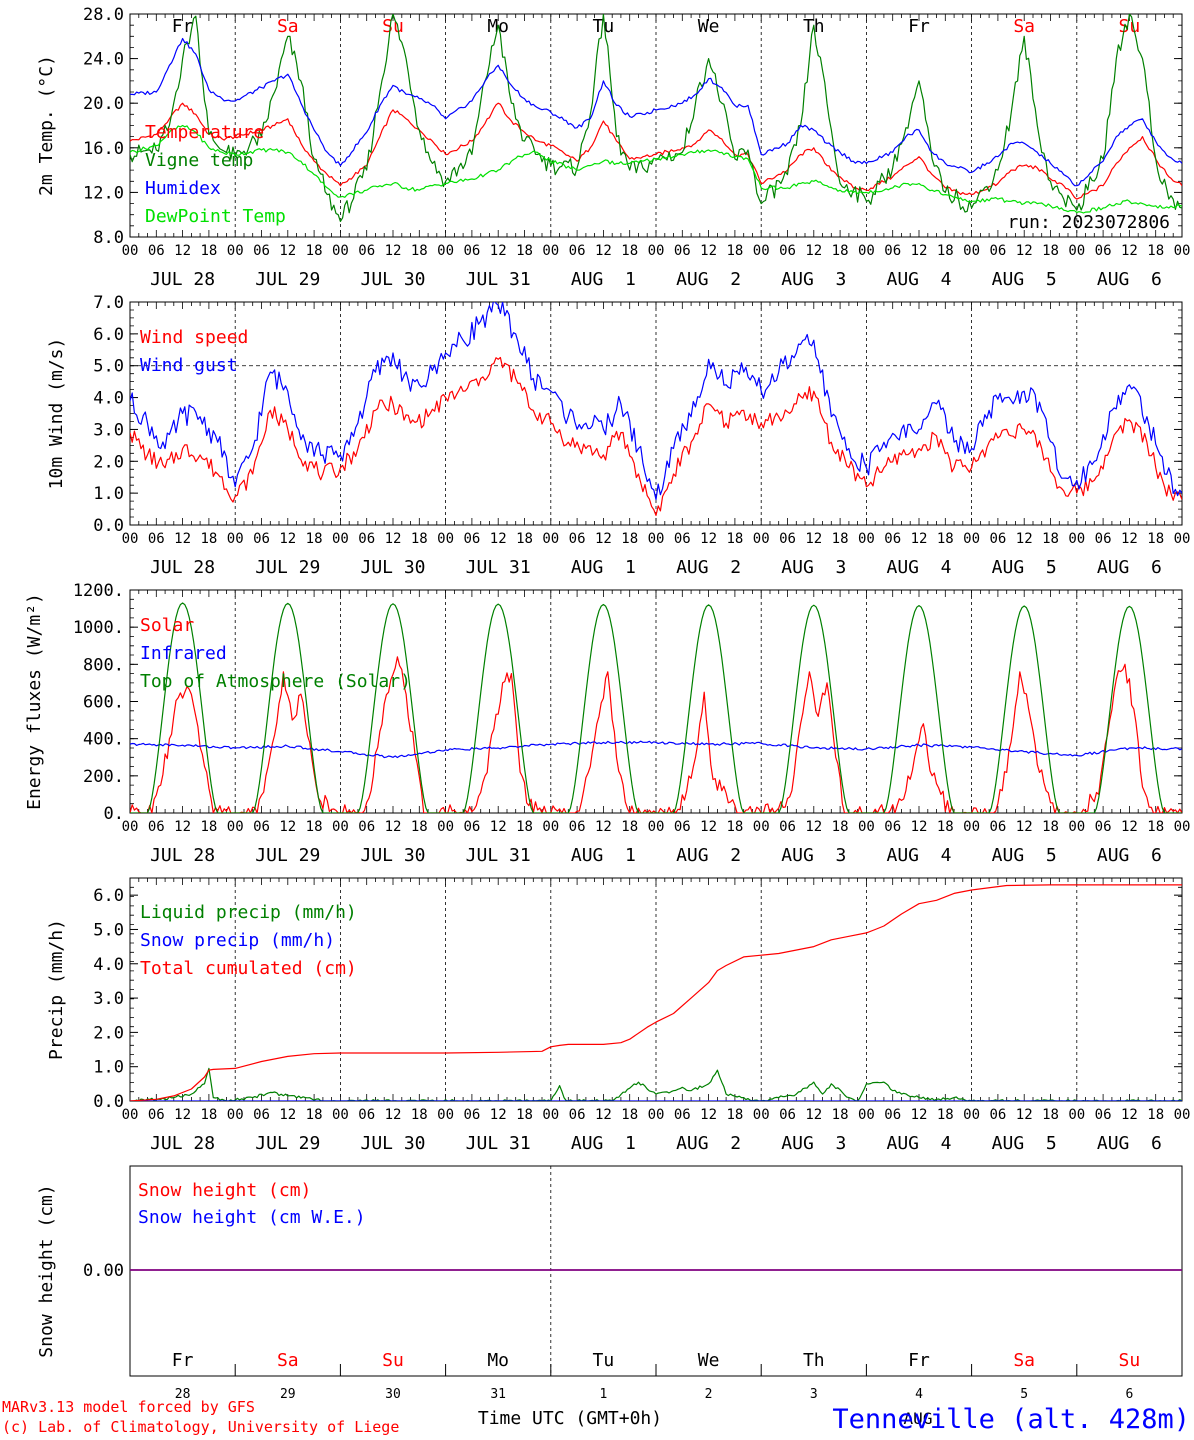 The width and height of the screenshot is (1194, 1440). What do you see at coordinates (288, 1394) in the screenshot?
I see `day-date-label: 29` at bounding box center [288, 1394].